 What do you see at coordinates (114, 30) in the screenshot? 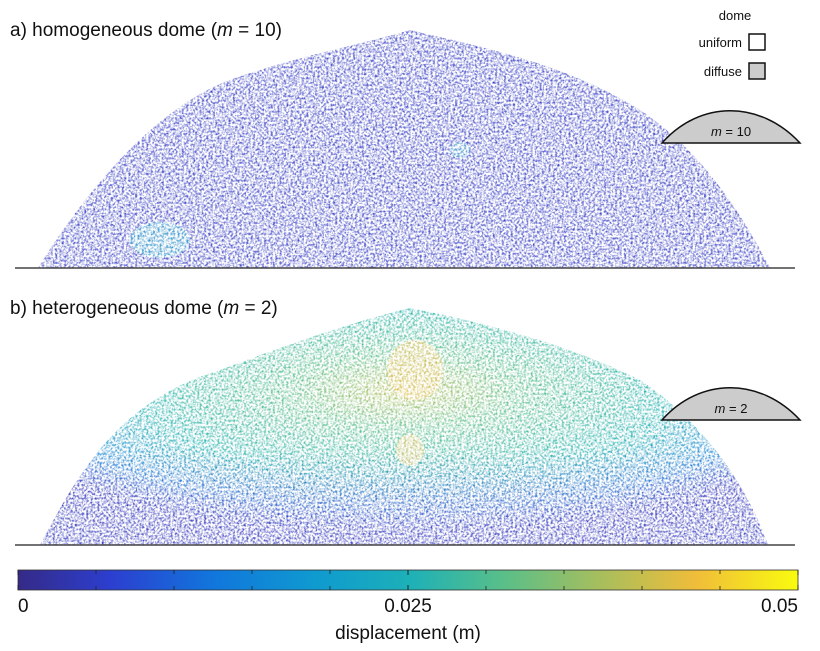
I see `panel-label: a) homogeneous dome (` at bounding box center [114, 30].